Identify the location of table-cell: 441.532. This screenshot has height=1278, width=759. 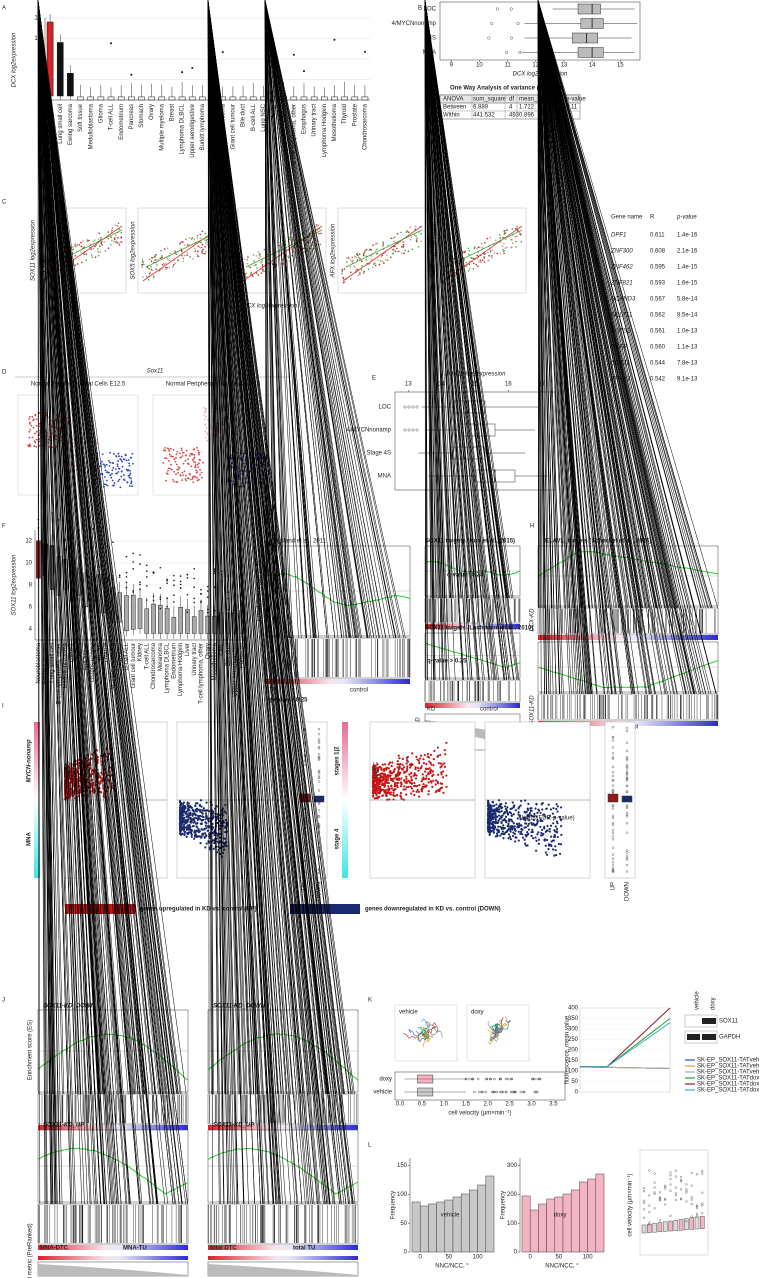
(484, 116).